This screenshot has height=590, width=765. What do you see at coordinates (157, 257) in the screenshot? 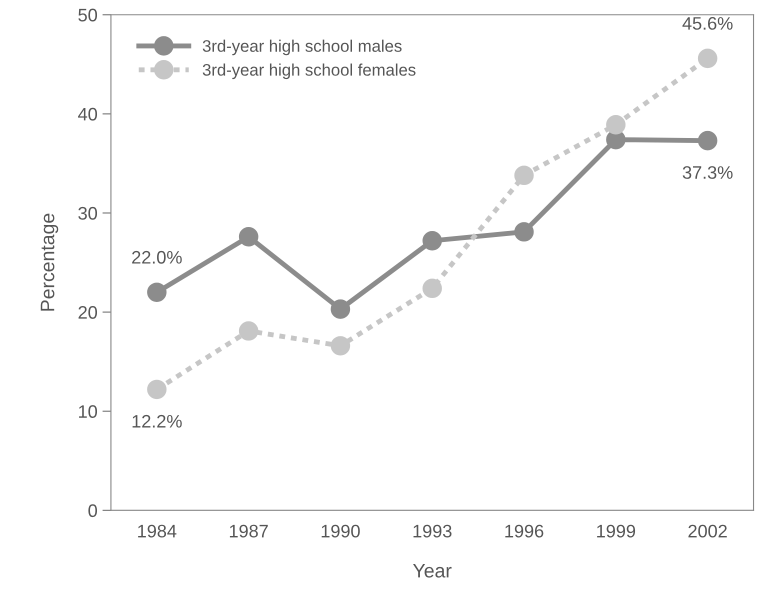
I see `data-label: 22.0%` at bounding box center [157, 257].